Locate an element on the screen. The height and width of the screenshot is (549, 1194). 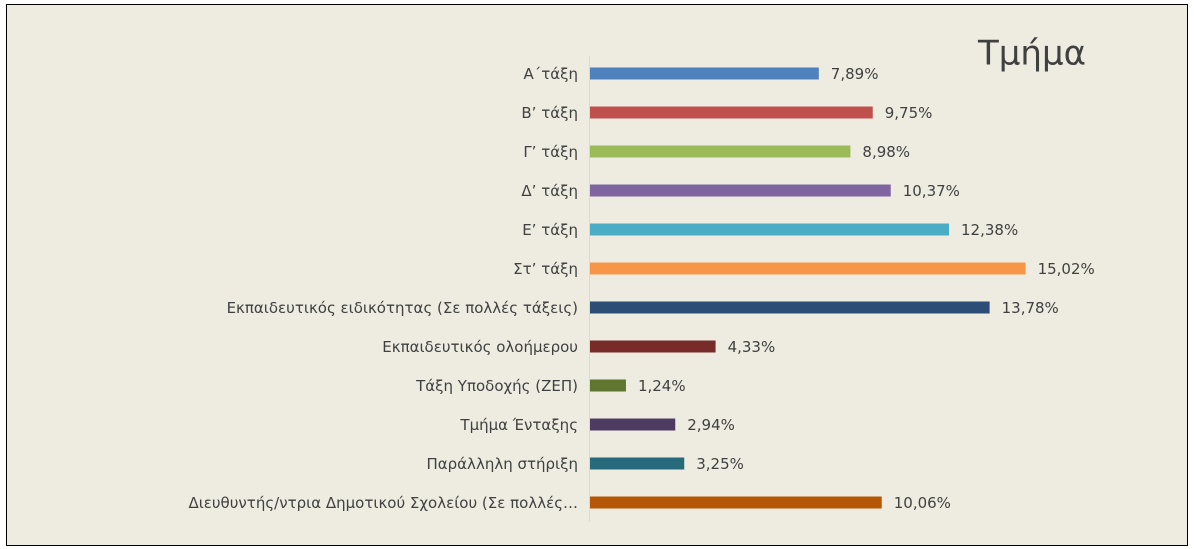
category-label: Α΄τάξη is located at coordinates (550, 74).